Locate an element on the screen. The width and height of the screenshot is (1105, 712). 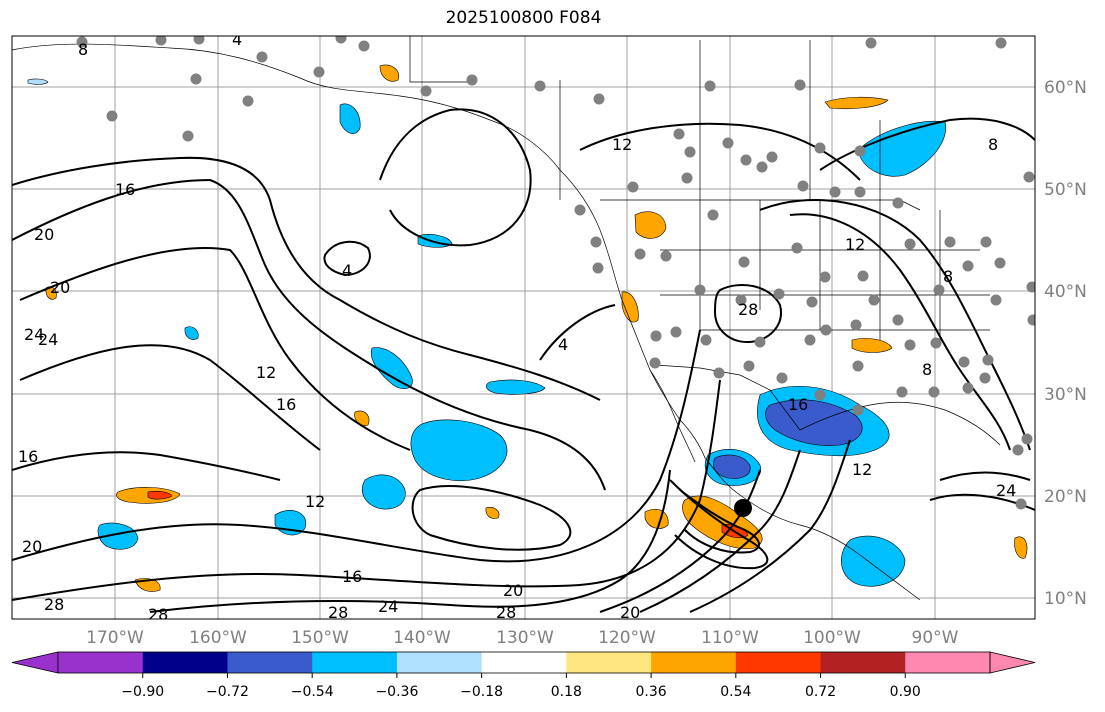
colorbar-label: −0.72 is located at coordinates (227, 692).